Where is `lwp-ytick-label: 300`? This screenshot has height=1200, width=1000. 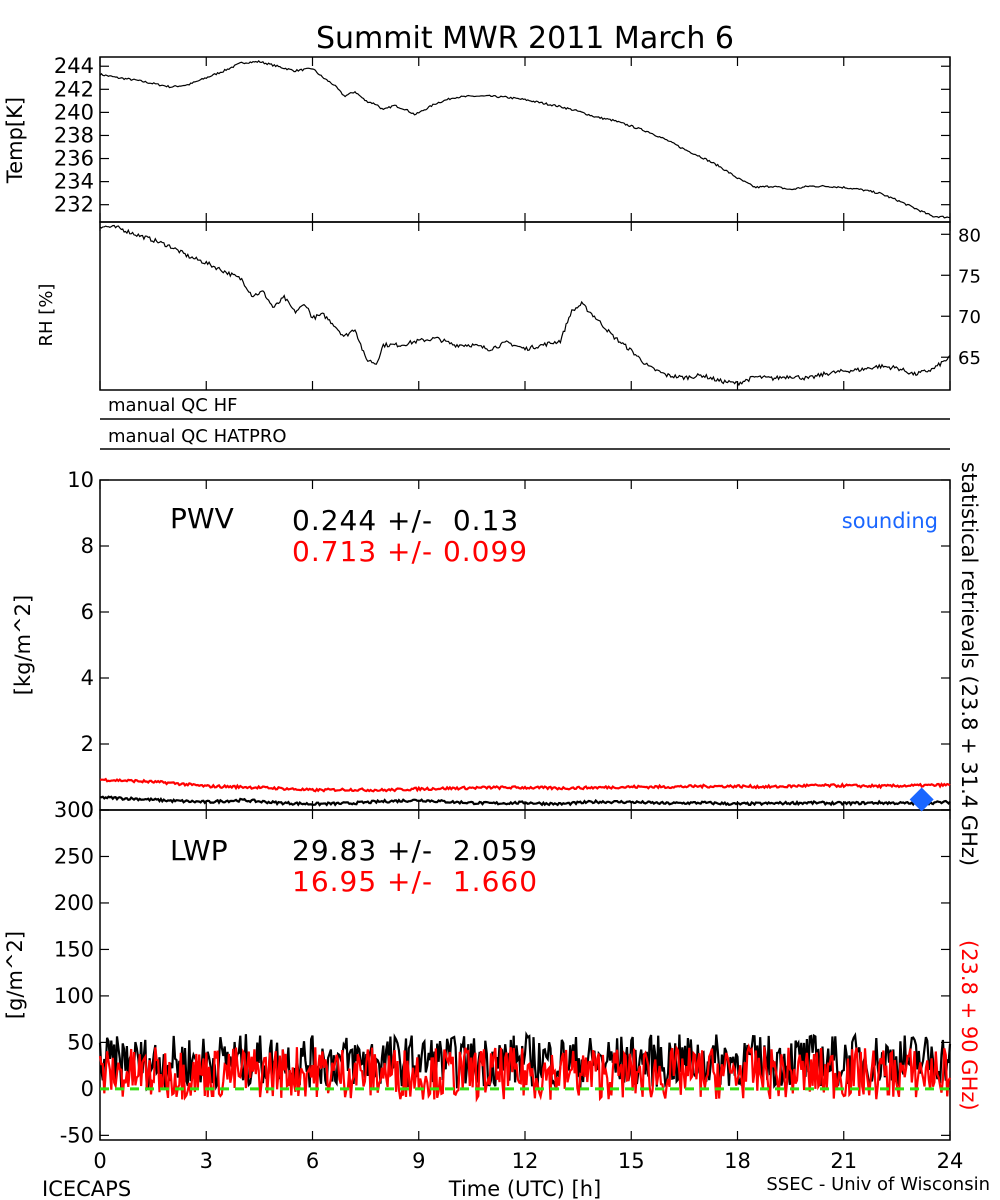
lwp-ytick-label: 300 is located at coordinates (74, 810).